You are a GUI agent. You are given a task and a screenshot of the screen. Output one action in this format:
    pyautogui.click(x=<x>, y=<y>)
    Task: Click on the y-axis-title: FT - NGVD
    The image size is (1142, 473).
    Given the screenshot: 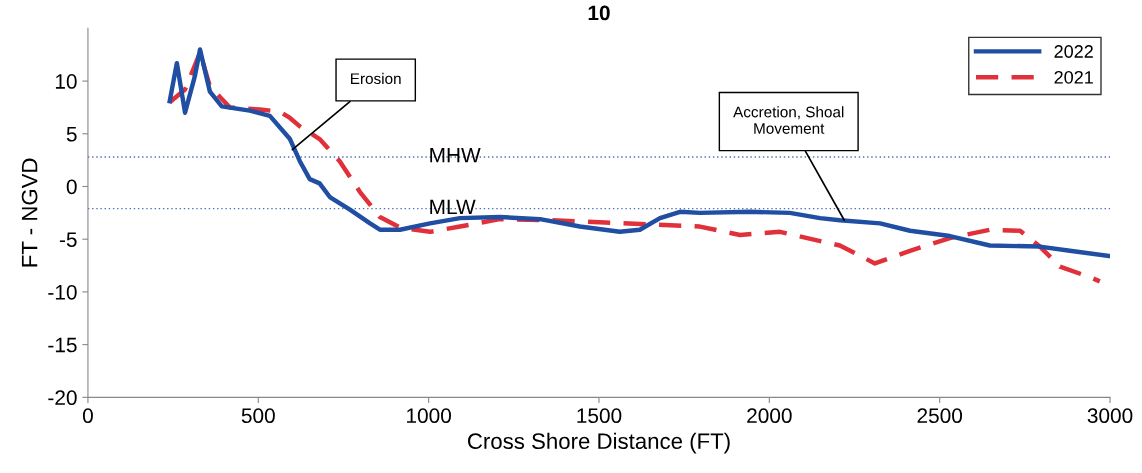 What is the action you would take?
    pyautogui.click(x=29, y=212)
    